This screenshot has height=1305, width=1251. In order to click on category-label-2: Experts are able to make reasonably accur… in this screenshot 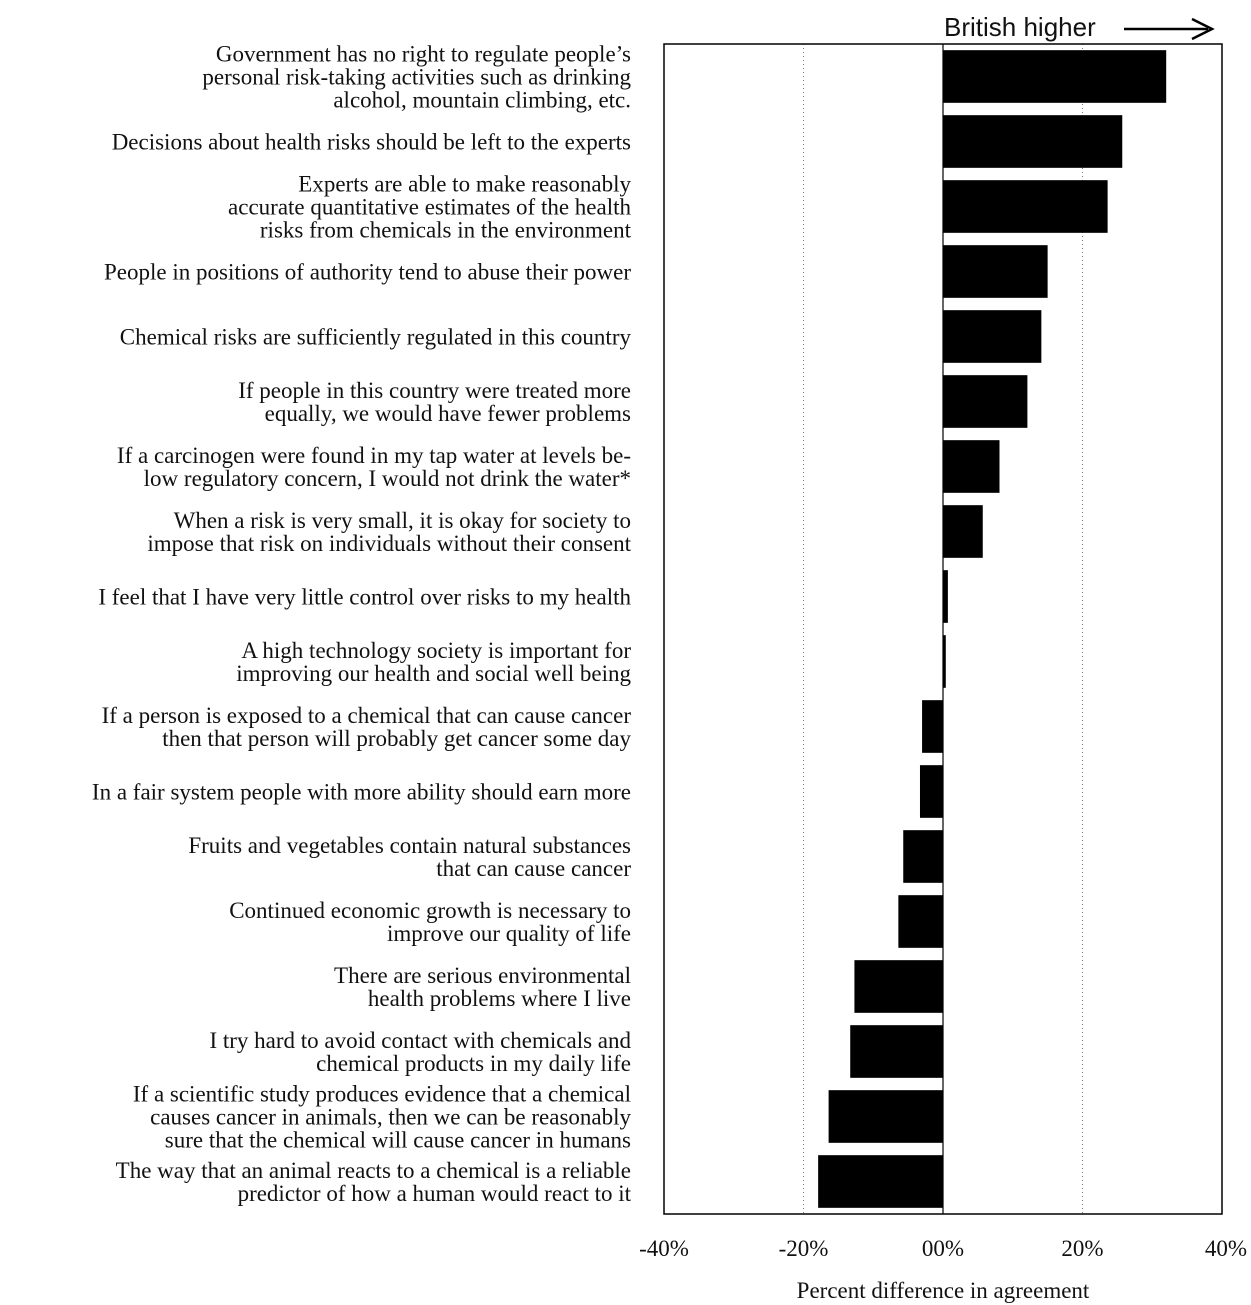, I will do `click(430, 207)`.